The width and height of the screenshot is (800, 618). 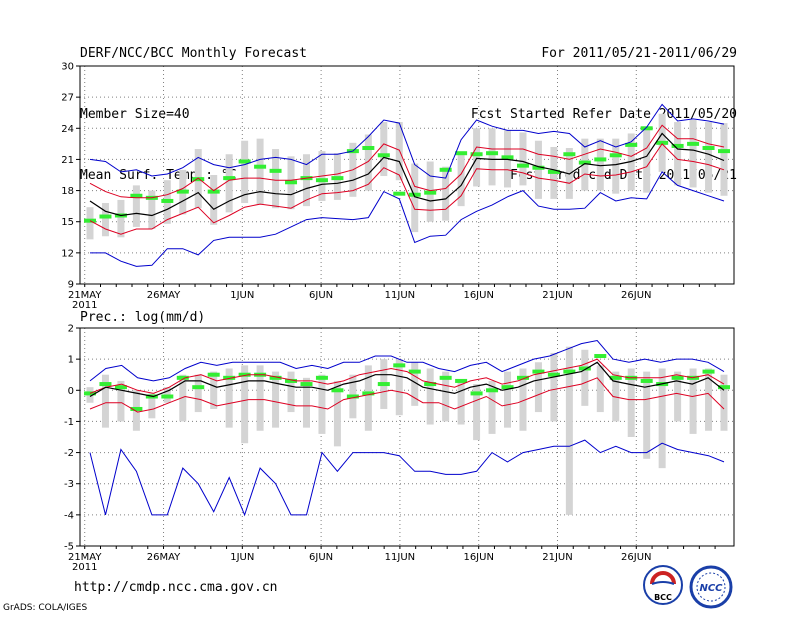 What do you see at coordinates (69, 484) in the screenshot?
I see `prec-ytick-label: -3` at bounding box center [69, 484].